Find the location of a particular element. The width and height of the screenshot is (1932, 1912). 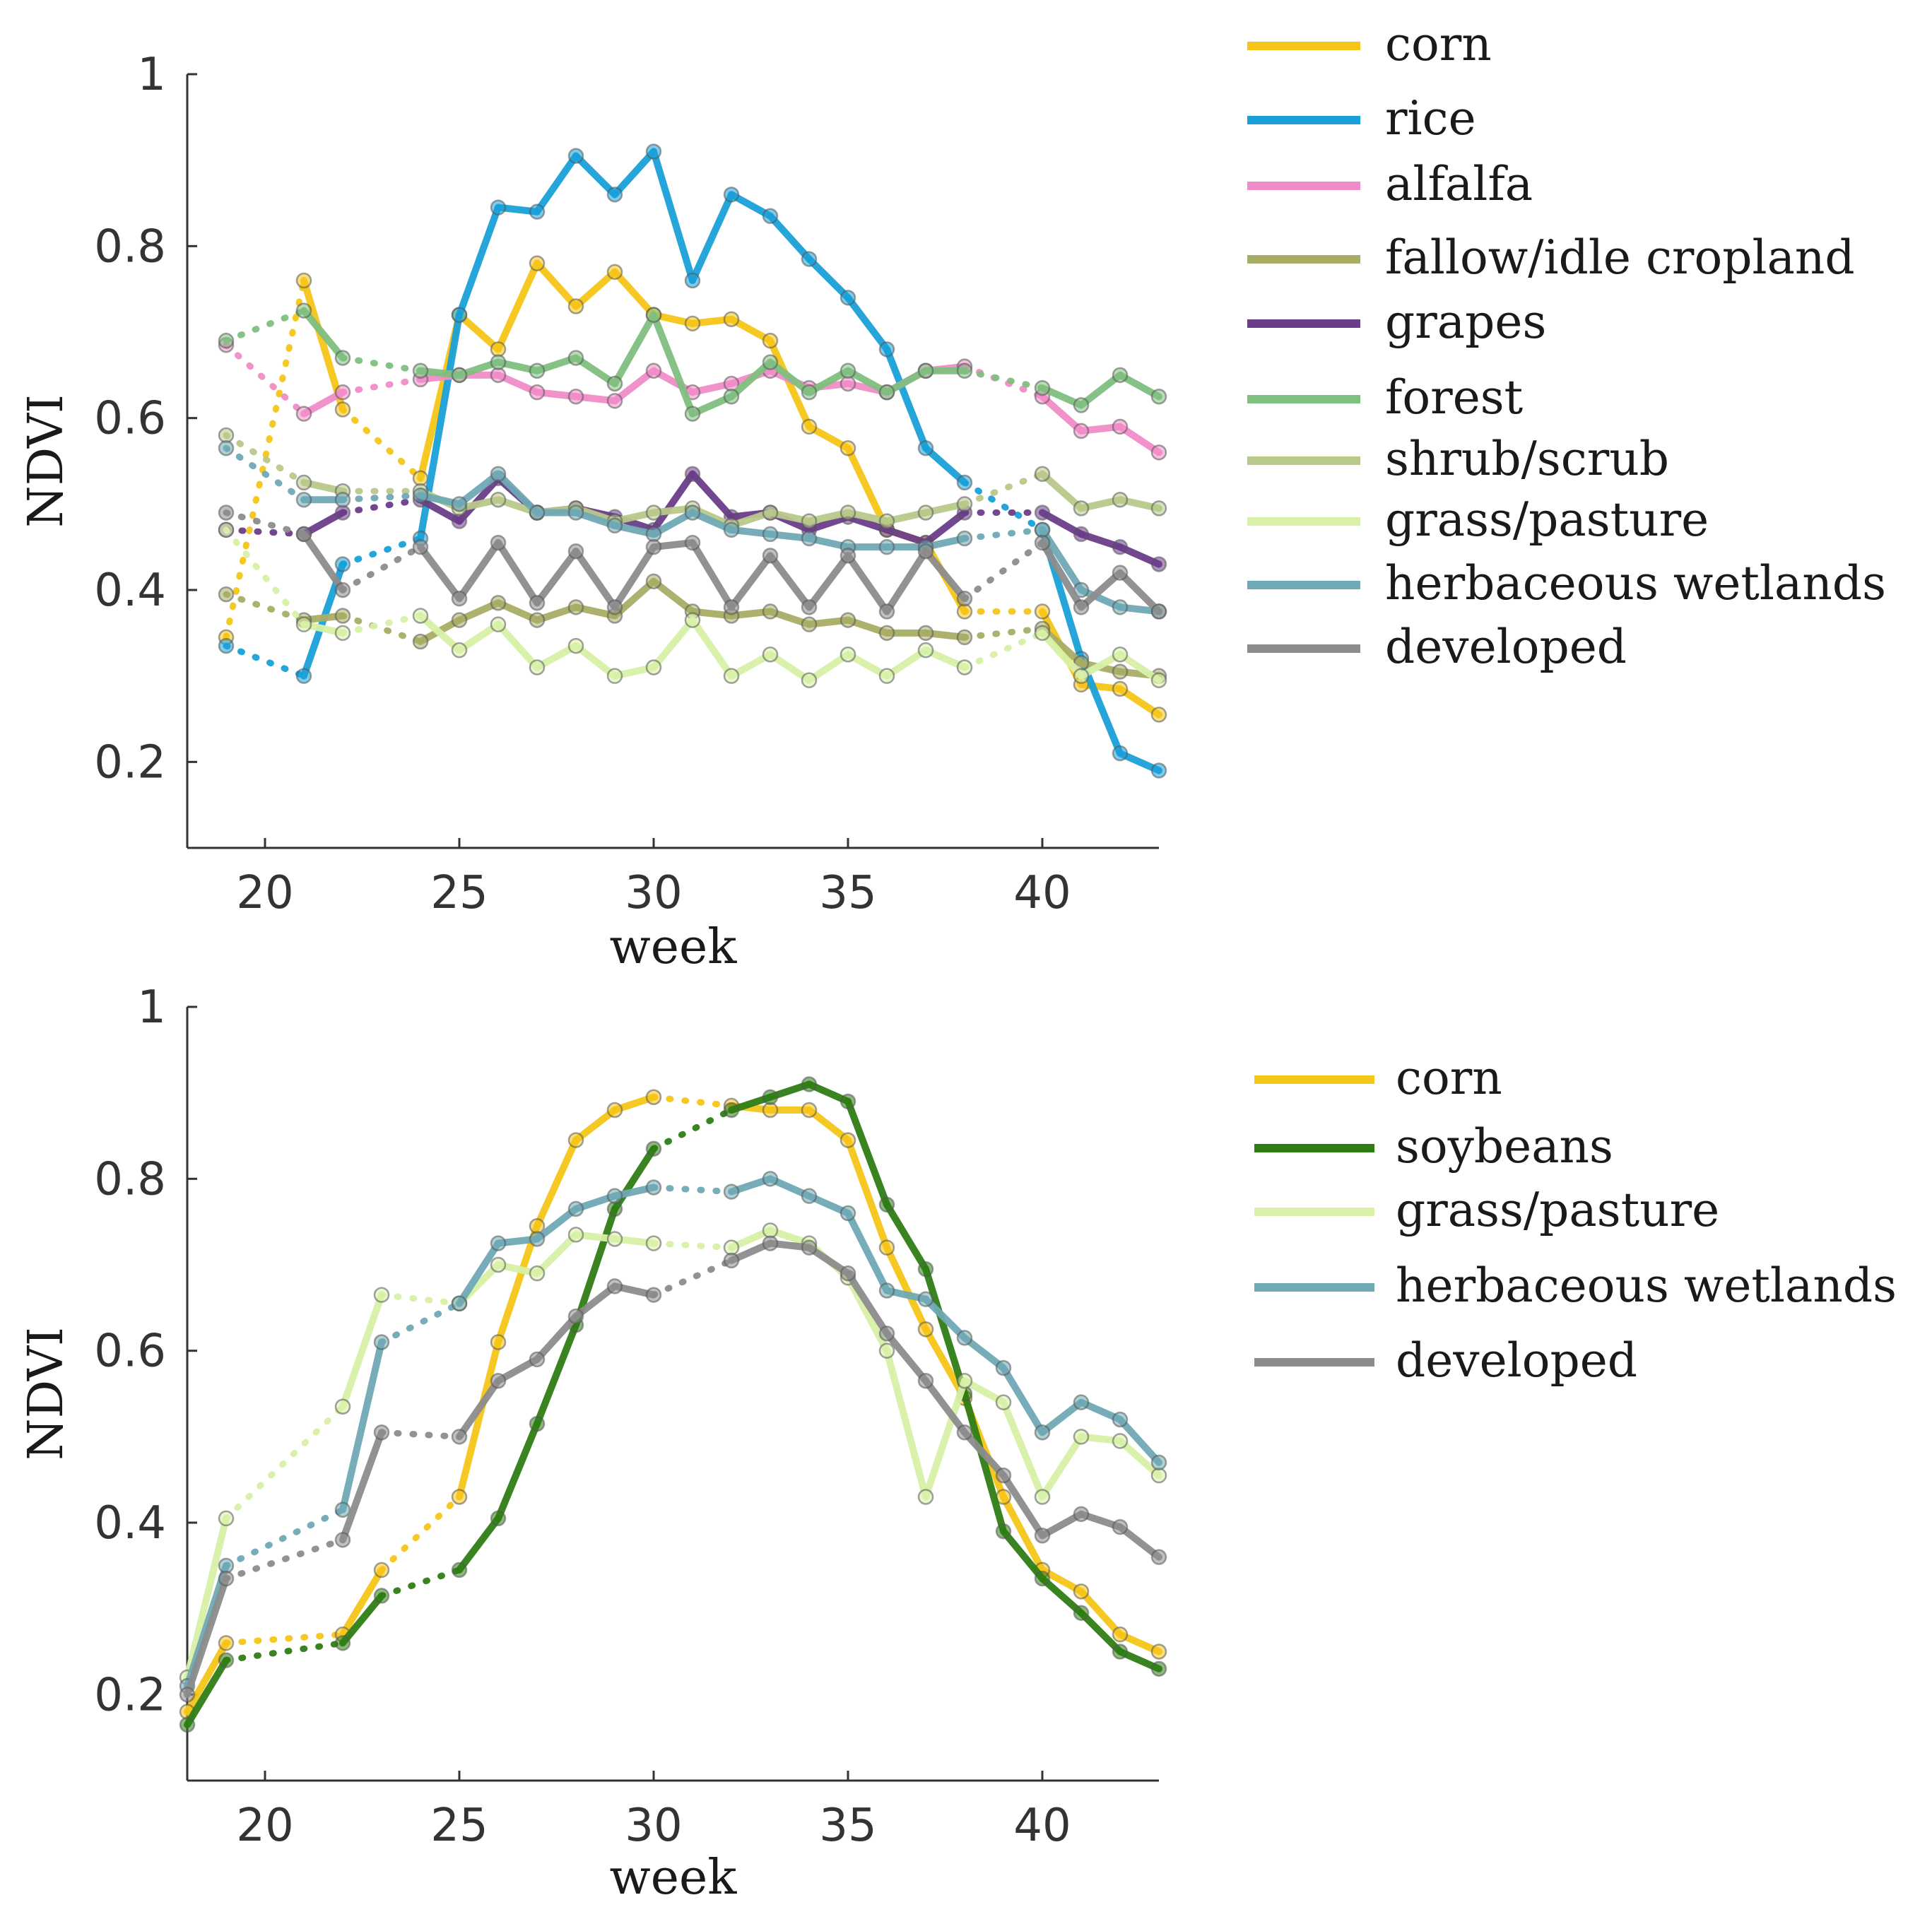

legend-label: shrub/scrub is located at coordinates (1527, 459).